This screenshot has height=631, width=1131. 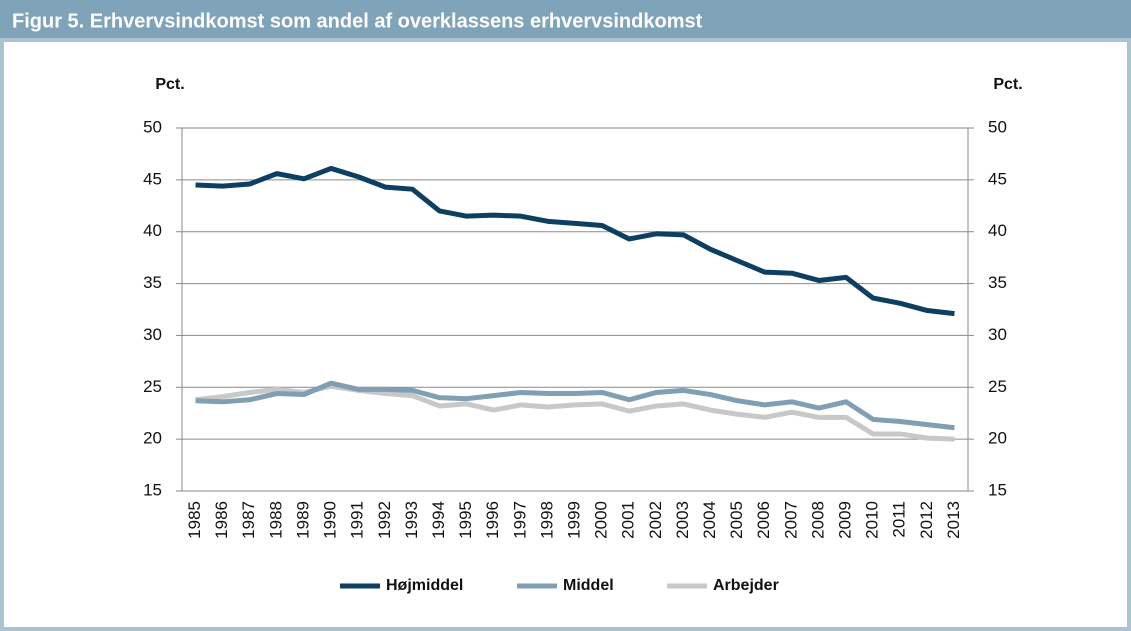 What do you see at coordinates (384, 520) in the screenshot?
I see `x-tick-label: 1992` at bounding box center [384, 520].